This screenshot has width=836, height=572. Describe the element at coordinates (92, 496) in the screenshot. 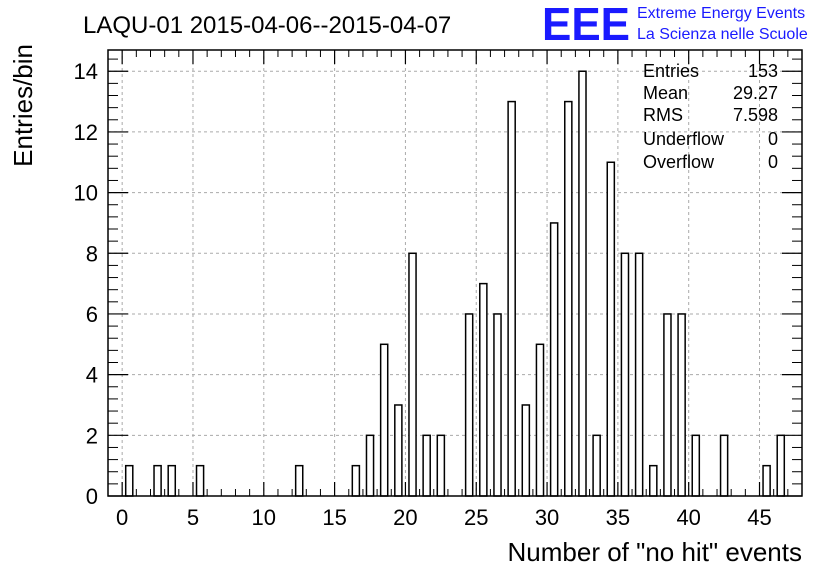

I see `y-tick-label: 0` at that location.